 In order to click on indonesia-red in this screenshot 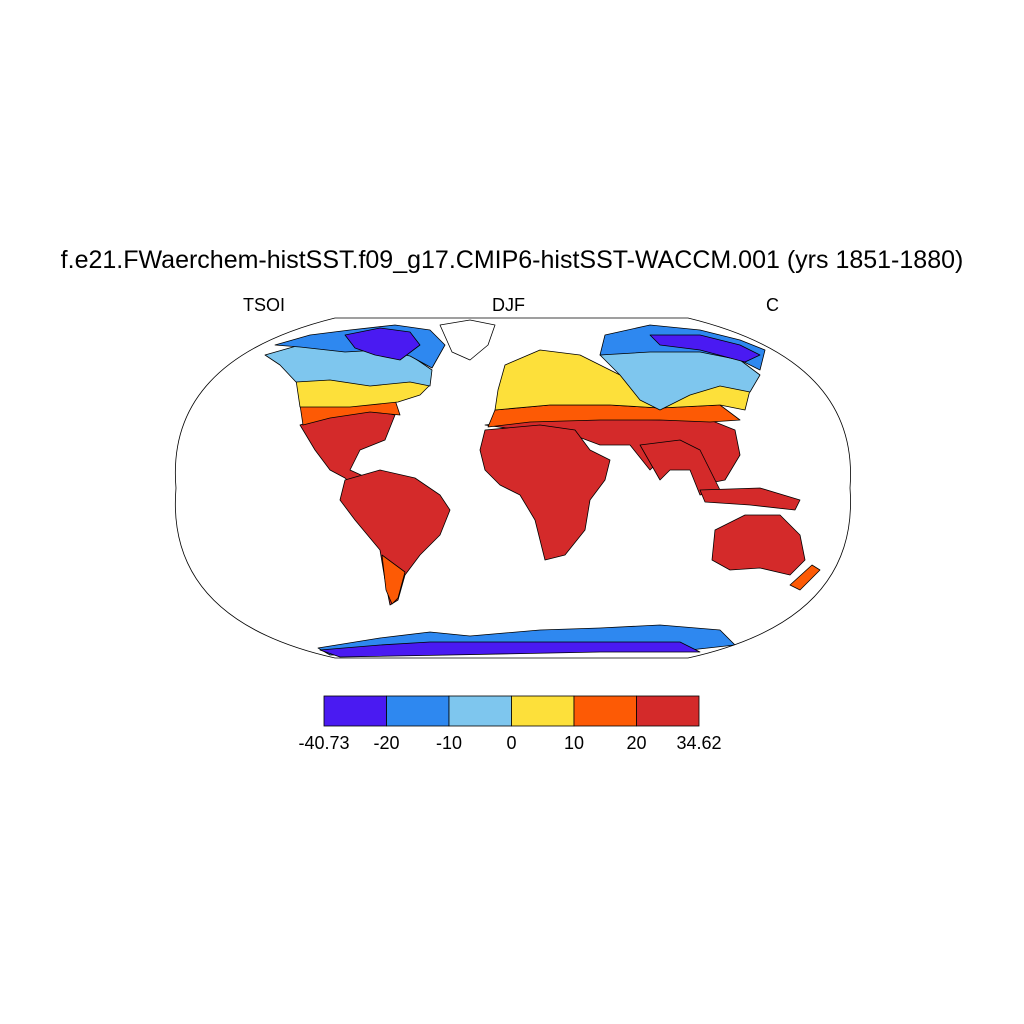, I will do `click(750, 499)`.